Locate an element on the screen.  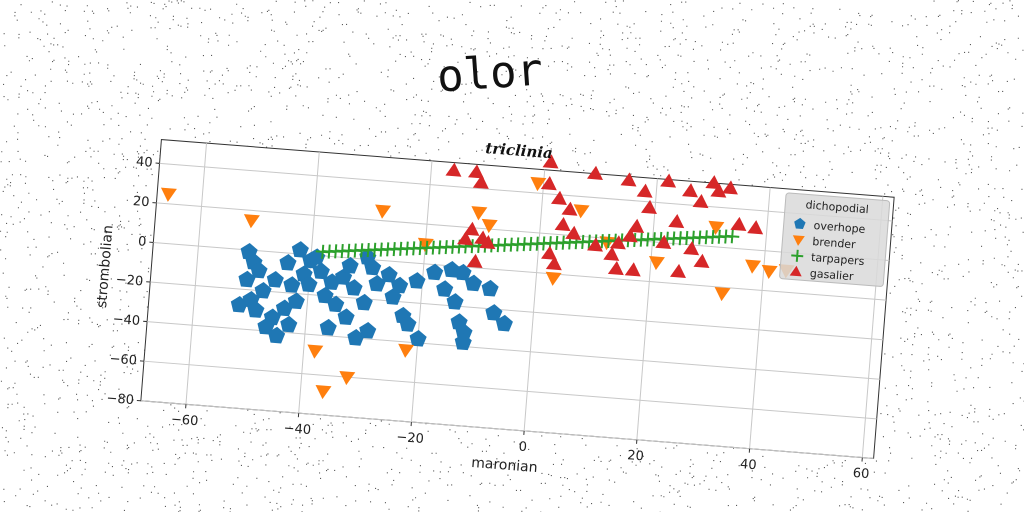
legend-label-tarpapers: tarpapers is located at coordinates (838, 259).